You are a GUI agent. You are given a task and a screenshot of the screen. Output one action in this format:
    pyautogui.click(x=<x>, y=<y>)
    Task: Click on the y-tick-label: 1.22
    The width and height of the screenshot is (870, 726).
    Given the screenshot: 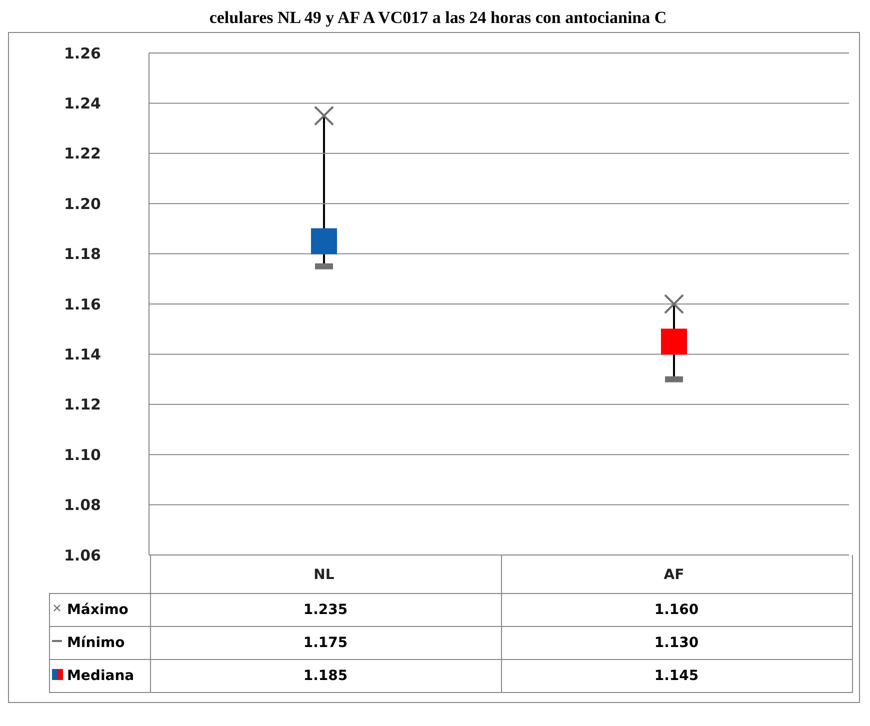 What is the action you would take?
    pyautogui.click(x=82, y=153)
    